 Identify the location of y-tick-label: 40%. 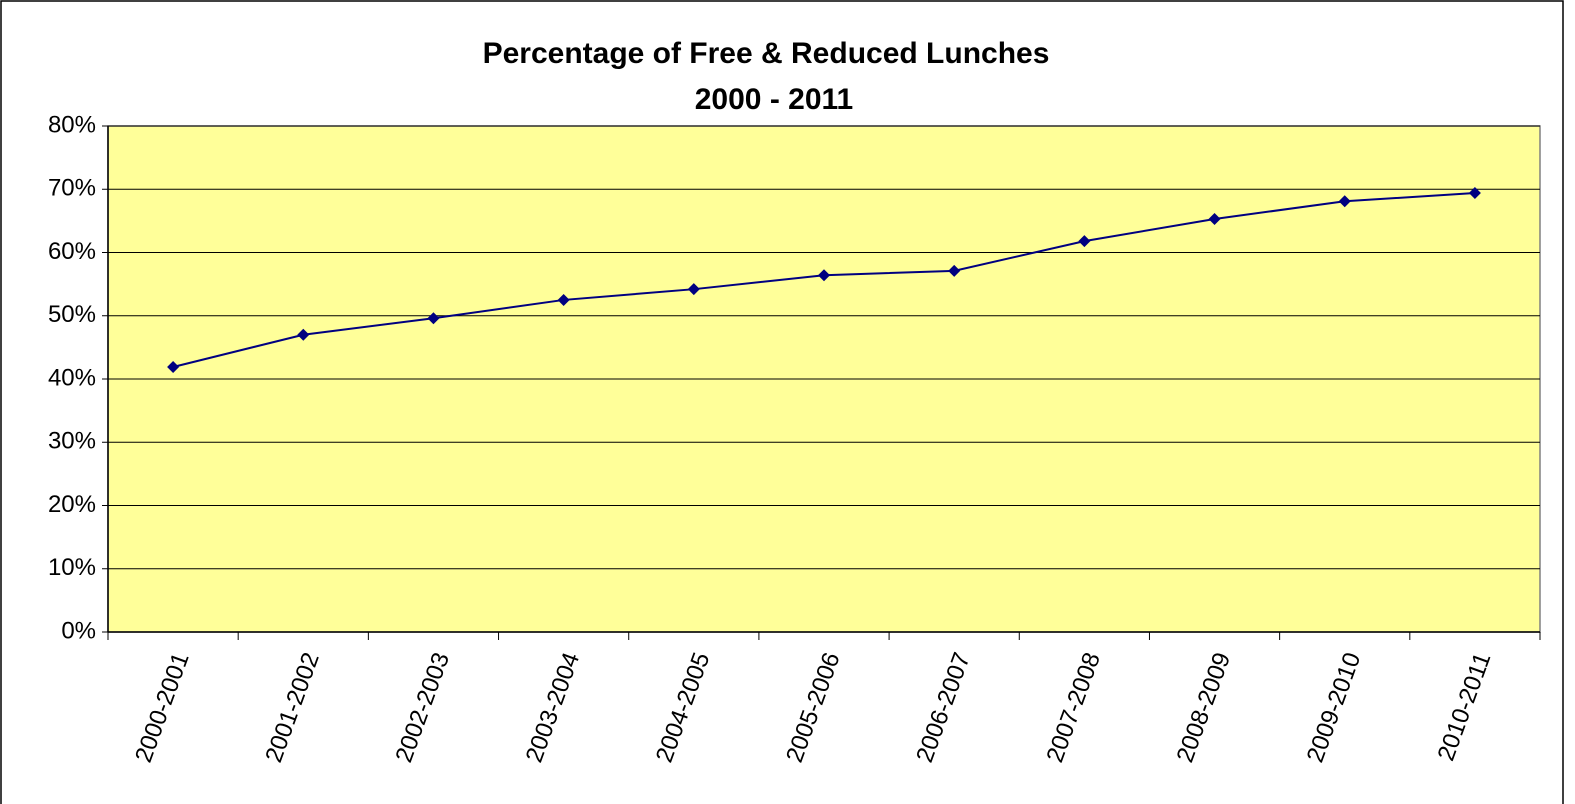
(72, 377).